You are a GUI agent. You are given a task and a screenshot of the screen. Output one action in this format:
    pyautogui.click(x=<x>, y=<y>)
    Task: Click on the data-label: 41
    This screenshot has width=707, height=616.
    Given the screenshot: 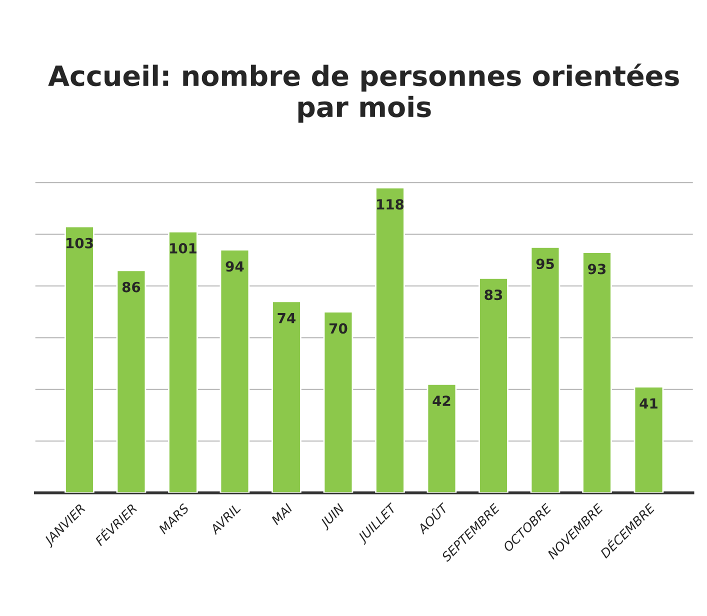 What is the action you would take?
    pyautogui.click(x=649, y=403)
    